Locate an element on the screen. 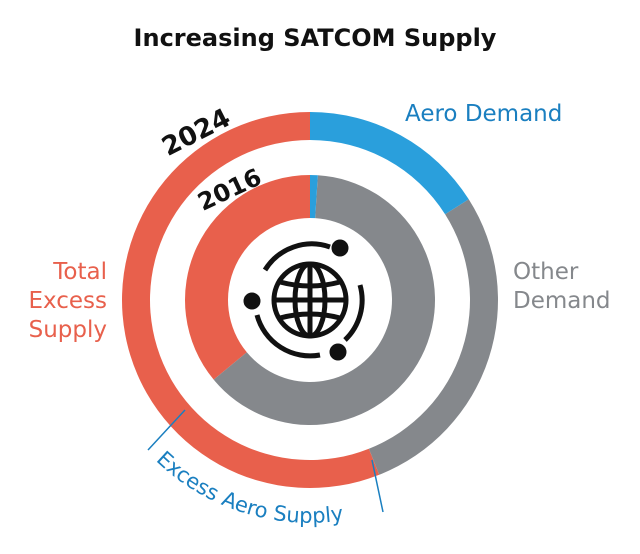 Image resolution: width=640 pixels, height=554 pixels. chart-title: Increasing SATCOM Supply is located at coordinates (315, 38).